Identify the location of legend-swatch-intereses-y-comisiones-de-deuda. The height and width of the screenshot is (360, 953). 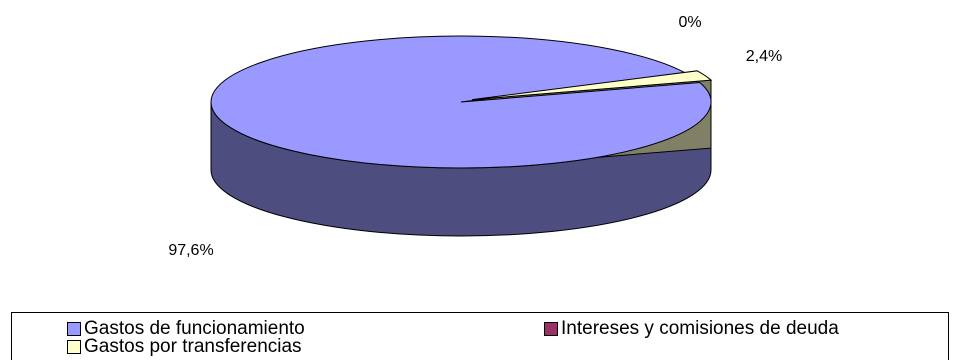
(551, 328).